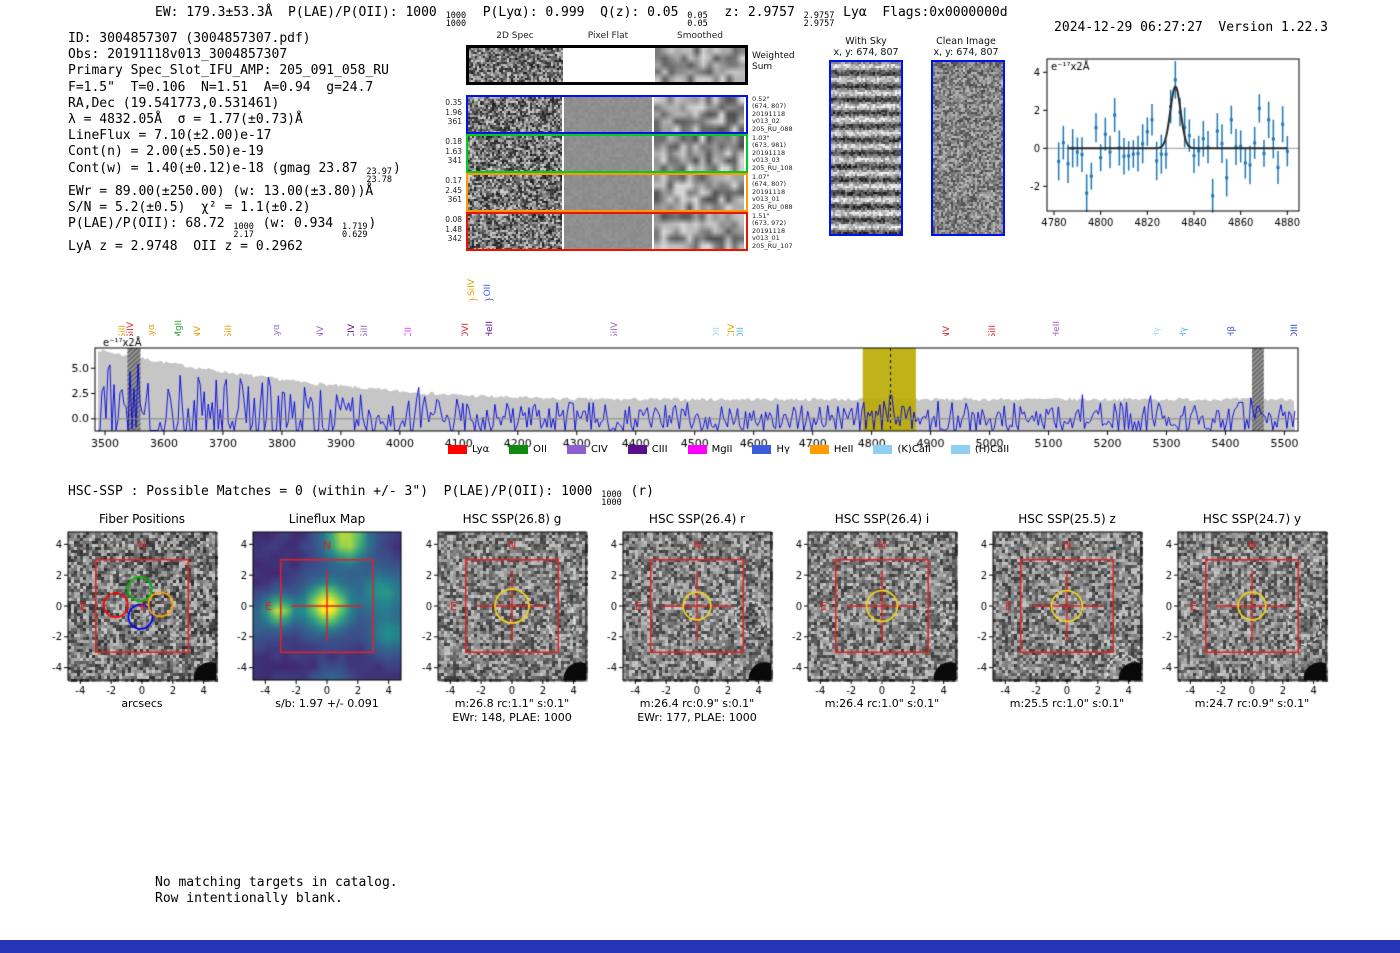 The image size is (1400, 953). Describe the element at coordinates (185, 247) in the screenshot. I see `text-segment: LyA z = 2.9748 OII z = 0.2962` at that location.